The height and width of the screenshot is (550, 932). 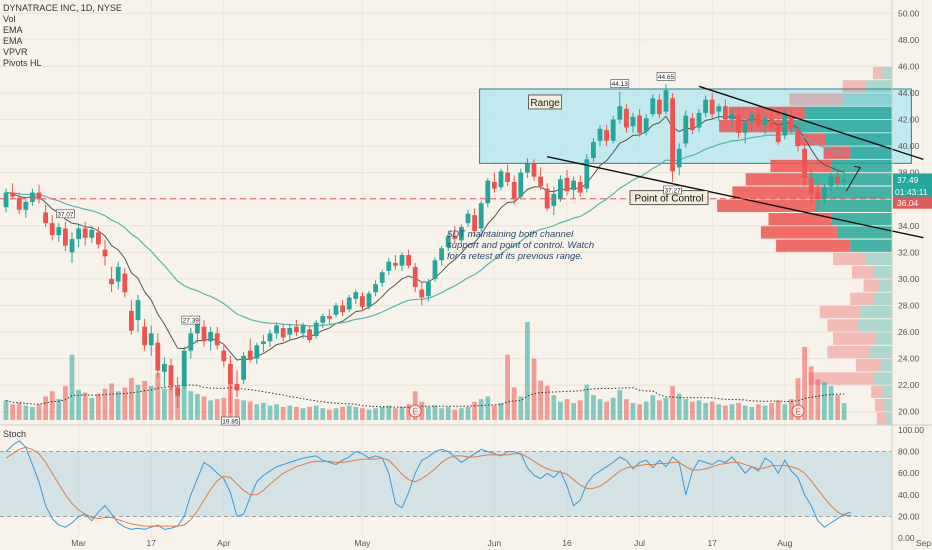 I want to click on symbol-title: DYNATRACE INC, 1D, NYSE, so click(x=62, y=8).